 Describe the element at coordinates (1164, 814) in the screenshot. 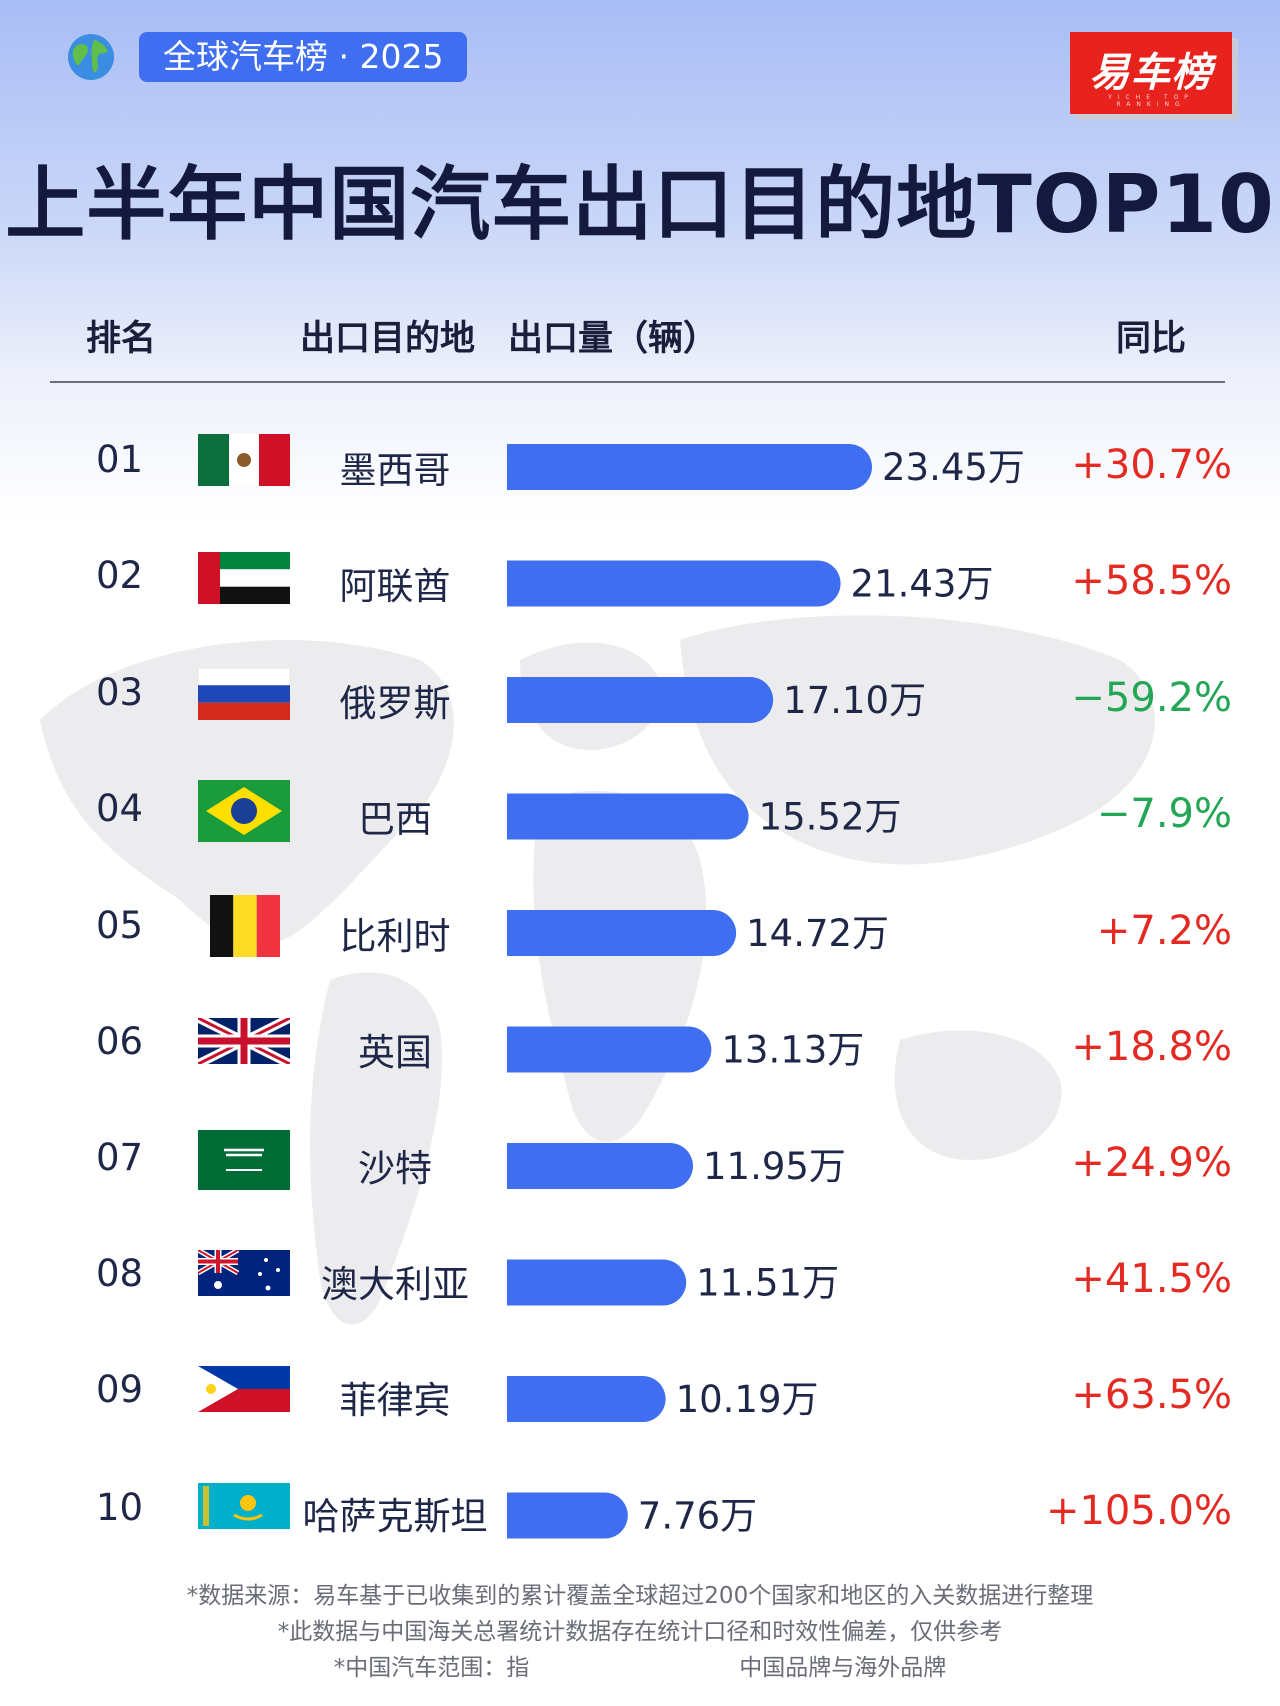

I see `yoy-label: −7.9%` at that location.